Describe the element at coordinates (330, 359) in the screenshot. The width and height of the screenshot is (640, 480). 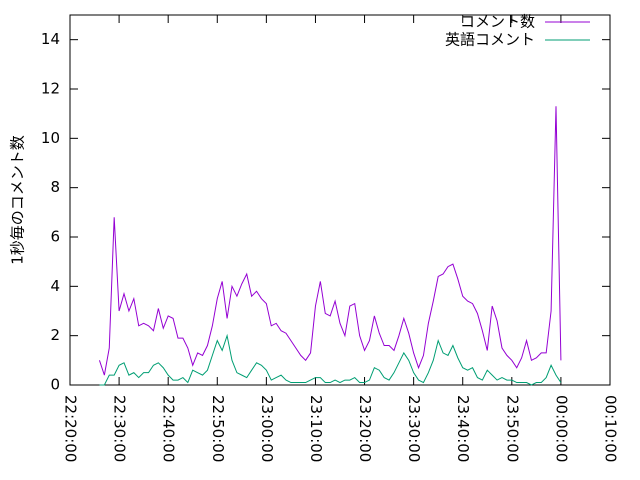
I see `series-line` at that location.